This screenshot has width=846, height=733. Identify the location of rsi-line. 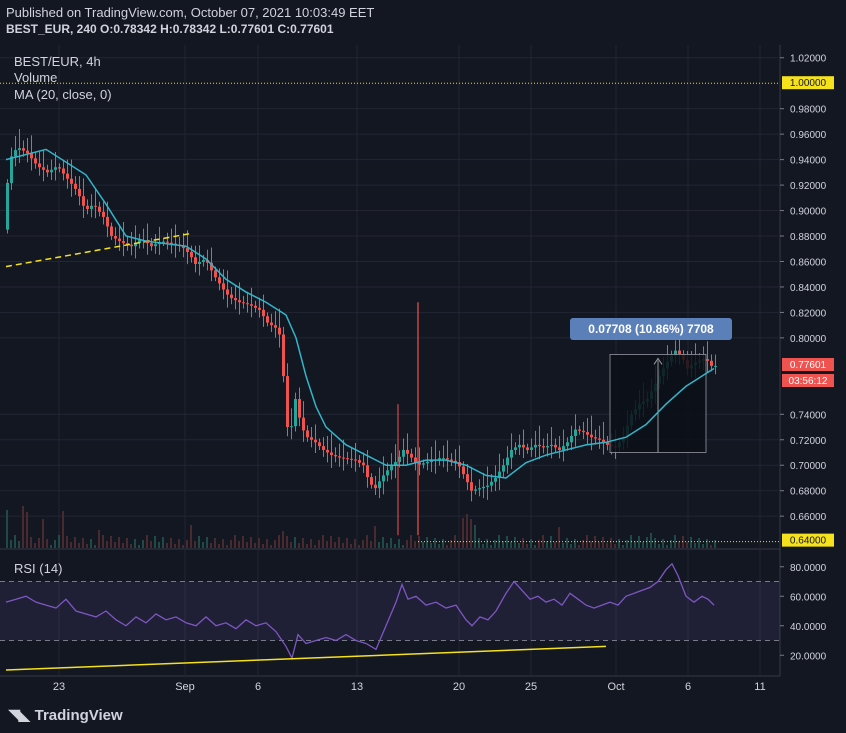
(360, 611).